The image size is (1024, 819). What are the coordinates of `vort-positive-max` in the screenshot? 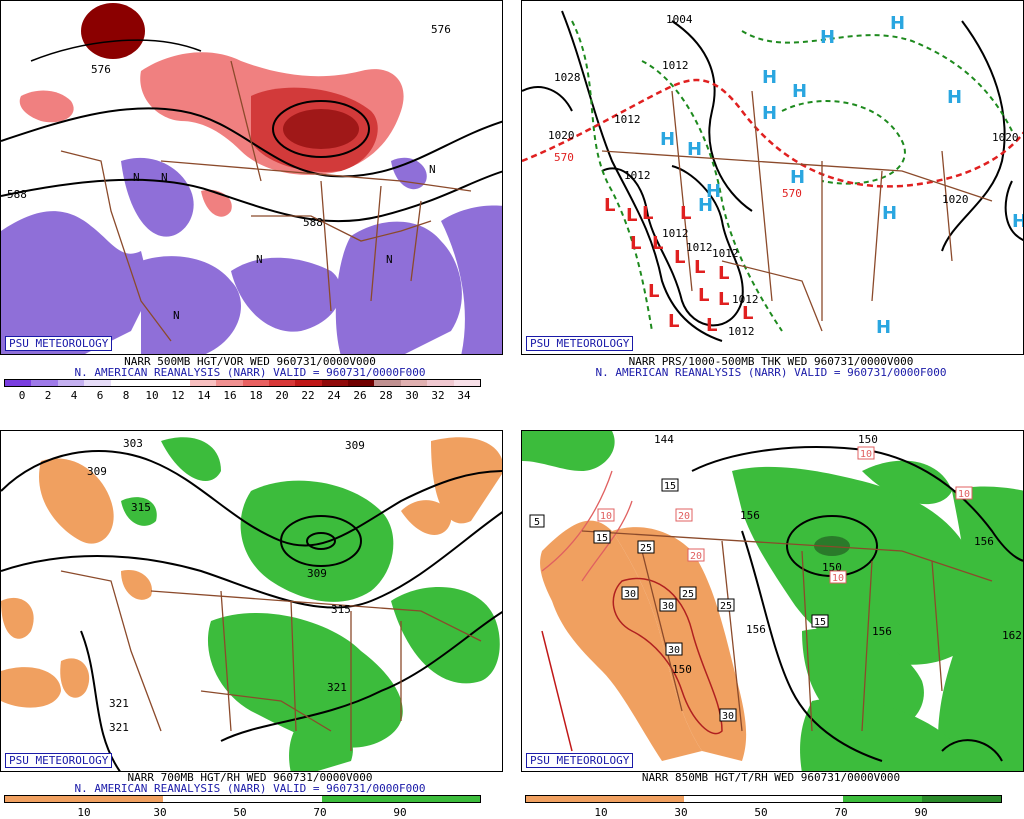 It's located at (321, 129).